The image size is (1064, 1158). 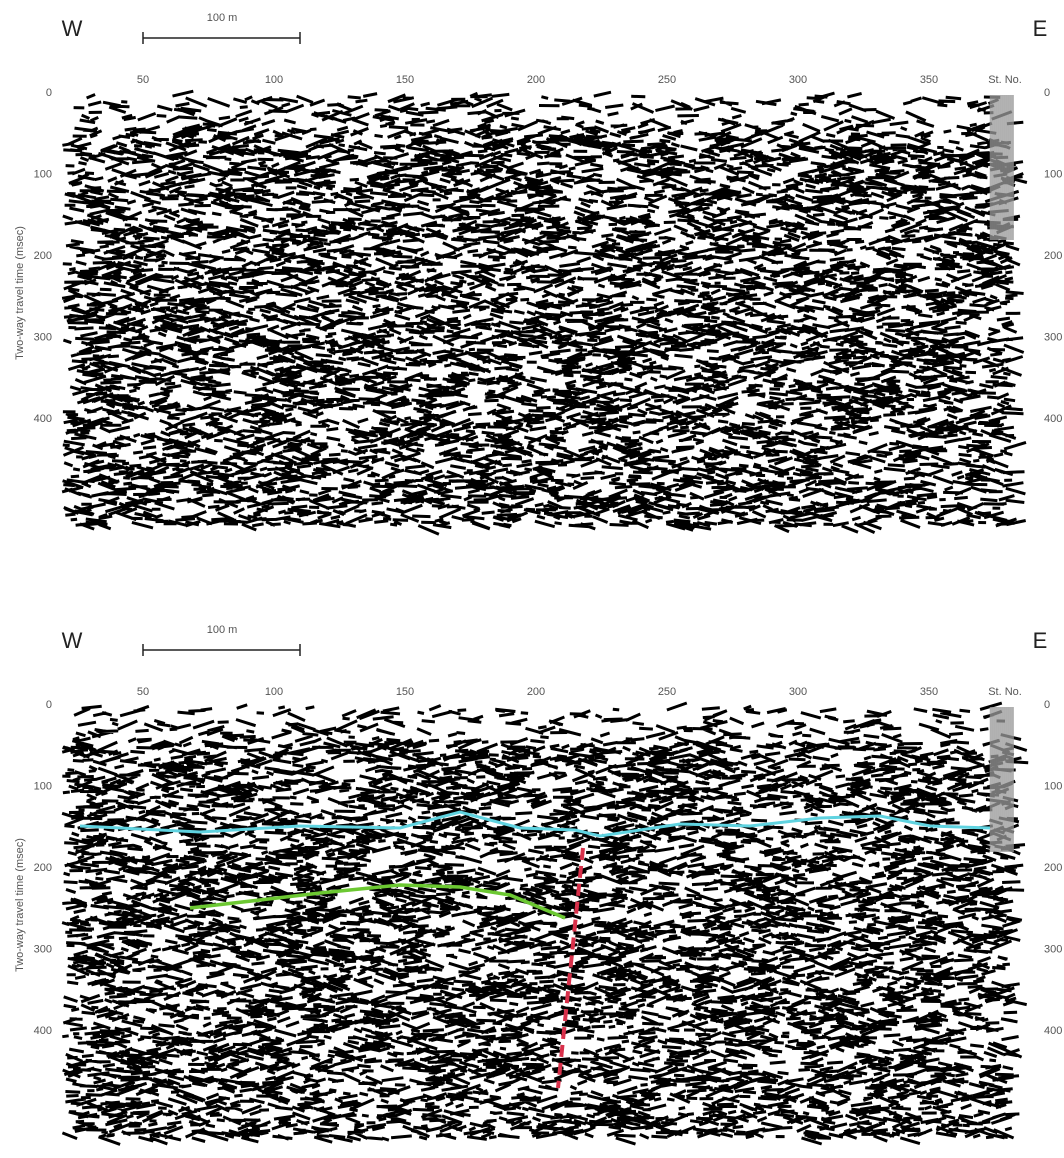 What do you see at coordinates (377, 901) in the screenshot?
I see `green-horizon` at bounding box center [377, 901].